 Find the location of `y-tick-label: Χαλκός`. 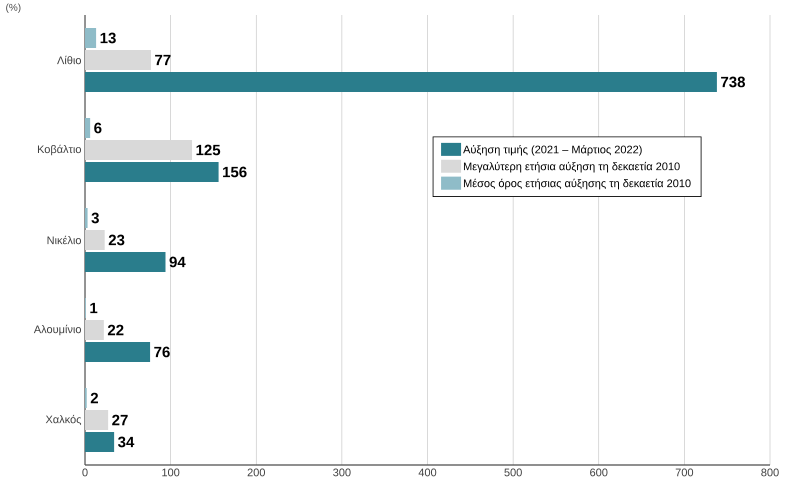

y-tick-label: Χαλκός is located at coordinates (64, 420).